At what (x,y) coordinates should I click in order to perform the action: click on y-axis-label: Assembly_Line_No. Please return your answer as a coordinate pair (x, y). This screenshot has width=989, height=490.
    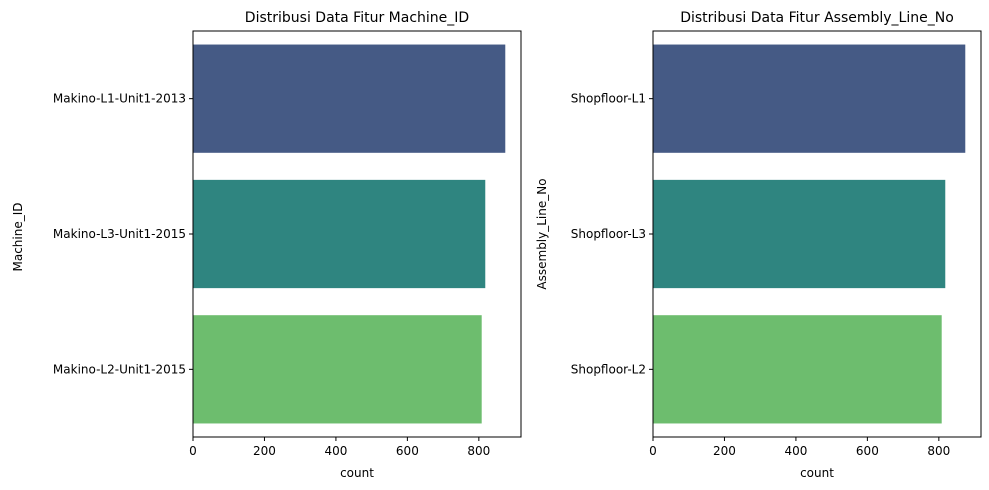
    Looking at the image, I should click on (542, 233).